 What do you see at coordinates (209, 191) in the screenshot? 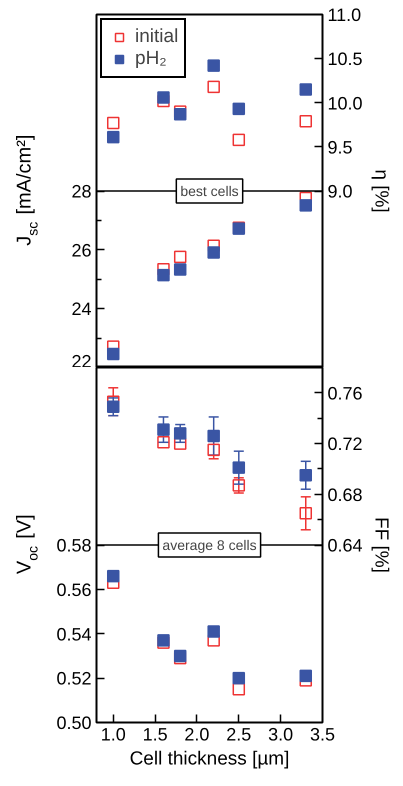
I see `ref-line-label: best cells` at bounding box center [209, 191].